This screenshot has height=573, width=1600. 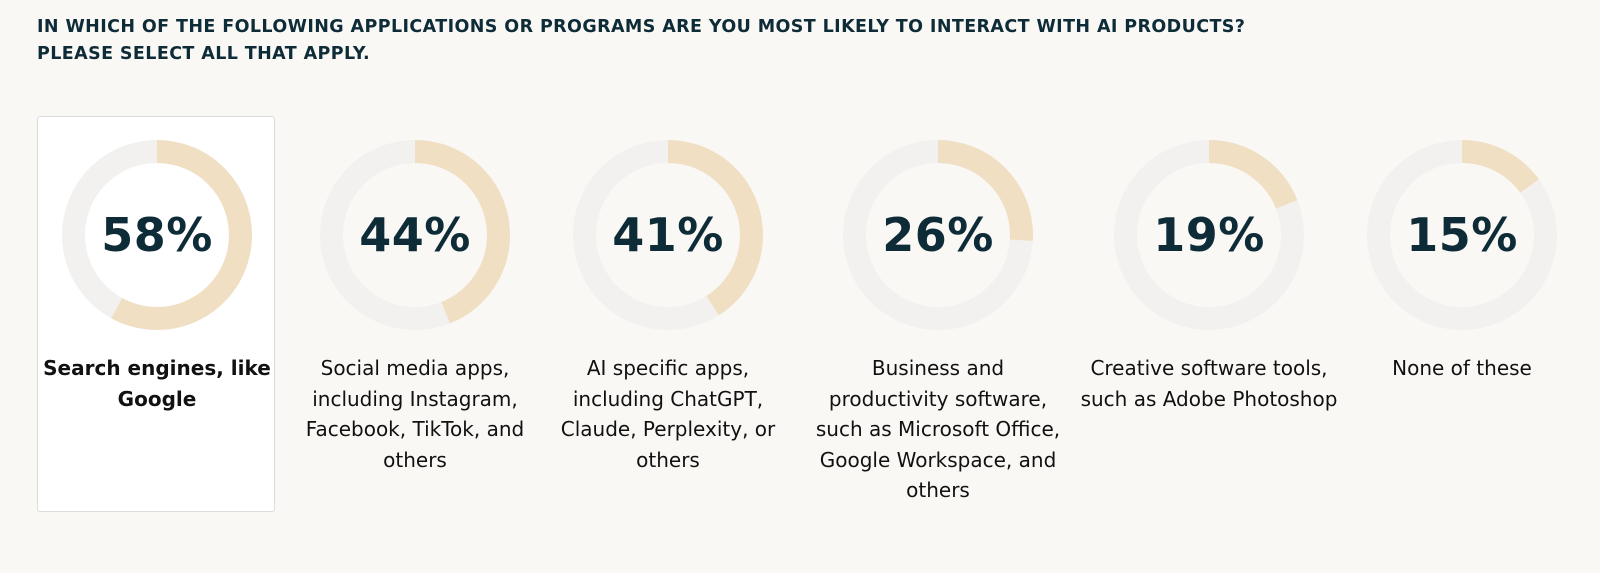 What do you see at coordinates (157, 383) in the screenshot?
I see `option-label: Search engines, like Google` at bounding box center [157, 383].